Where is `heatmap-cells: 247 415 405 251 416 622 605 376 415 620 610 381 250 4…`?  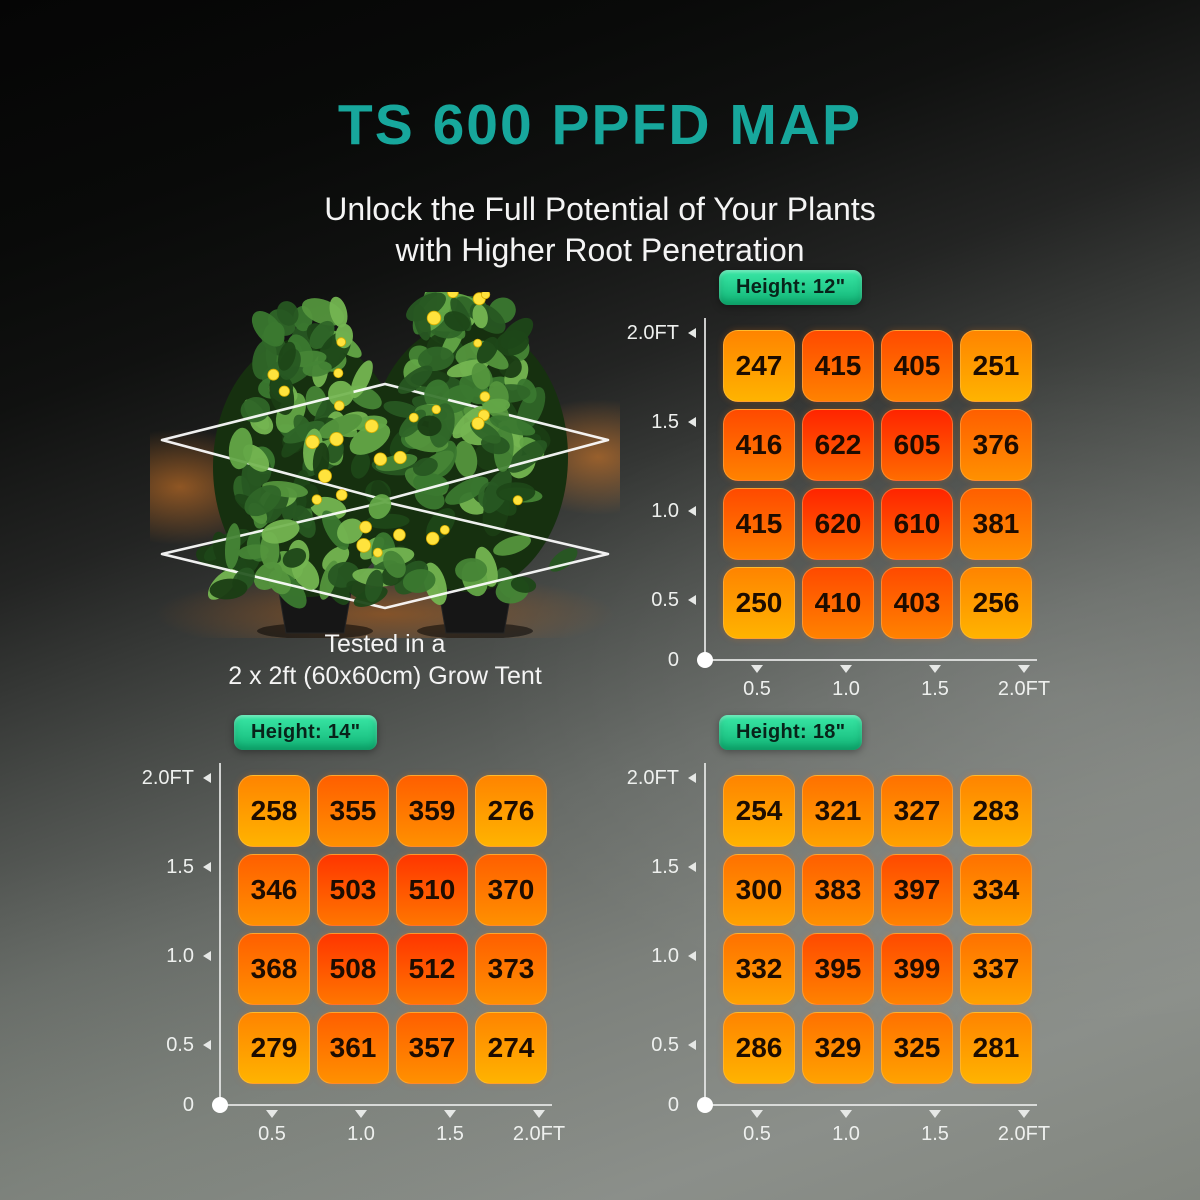
heatmap-cells: 247 415 405 251 416 622 605 376 415 620 610 381 250 4… is located at coordinates (877, 484).